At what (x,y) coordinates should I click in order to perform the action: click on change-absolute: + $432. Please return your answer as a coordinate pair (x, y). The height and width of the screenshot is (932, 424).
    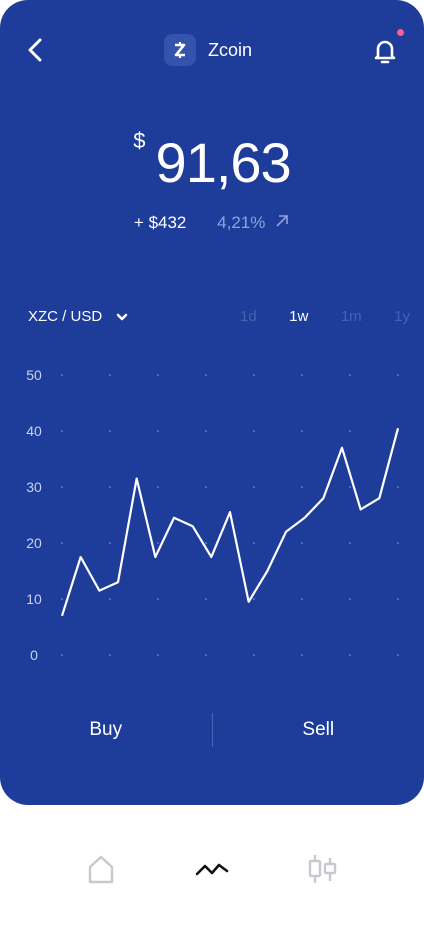
    Looking at the image, I should click on (160, 222).